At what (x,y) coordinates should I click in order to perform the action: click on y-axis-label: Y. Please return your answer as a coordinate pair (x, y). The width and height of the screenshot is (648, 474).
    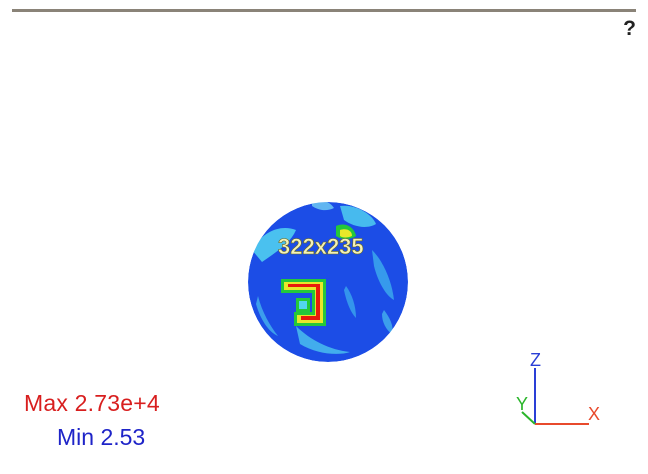
    Looking at the image, I should click on (522, 404).